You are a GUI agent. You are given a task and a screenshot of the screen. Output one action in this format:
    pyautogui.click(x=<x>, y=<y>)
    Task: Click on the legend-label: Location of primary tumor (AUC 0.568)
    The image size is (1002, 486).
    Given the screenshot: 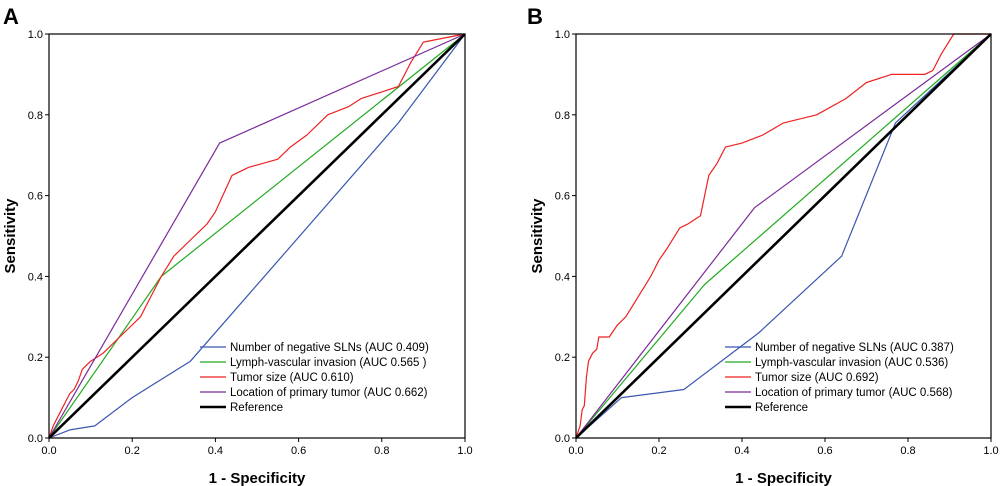 What is the action you would take?
    pyautogui.click(x=854, y=393)
    